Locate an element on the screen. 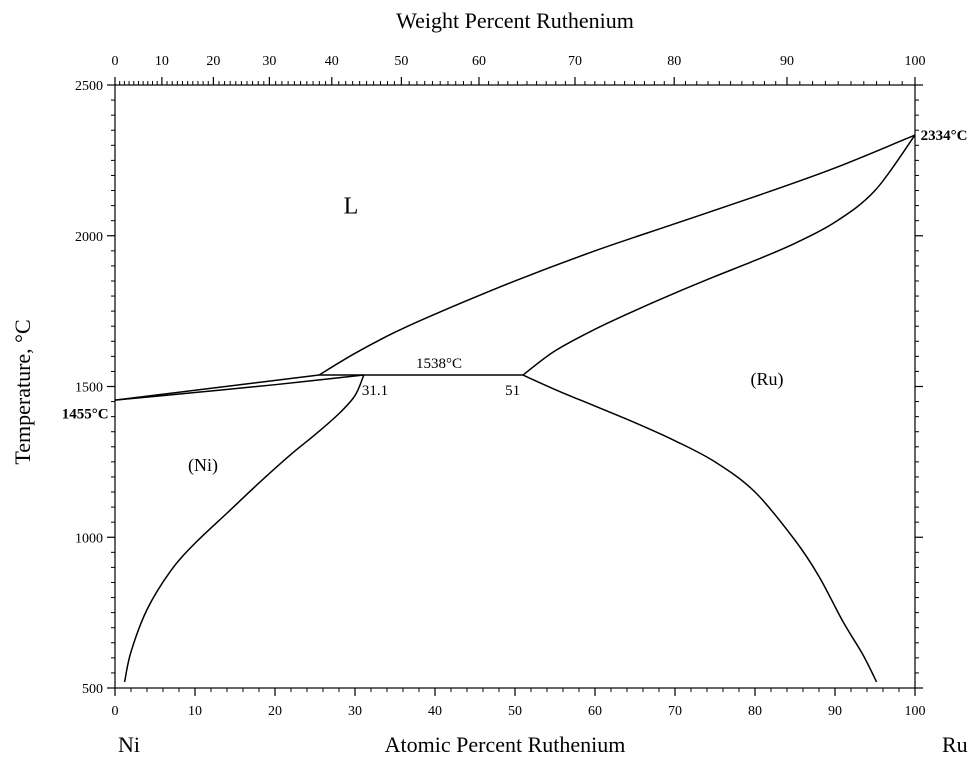 The width and height of the screenshot is (980, 759). x-tick-label: 70 is located at coordinates (675, 711).